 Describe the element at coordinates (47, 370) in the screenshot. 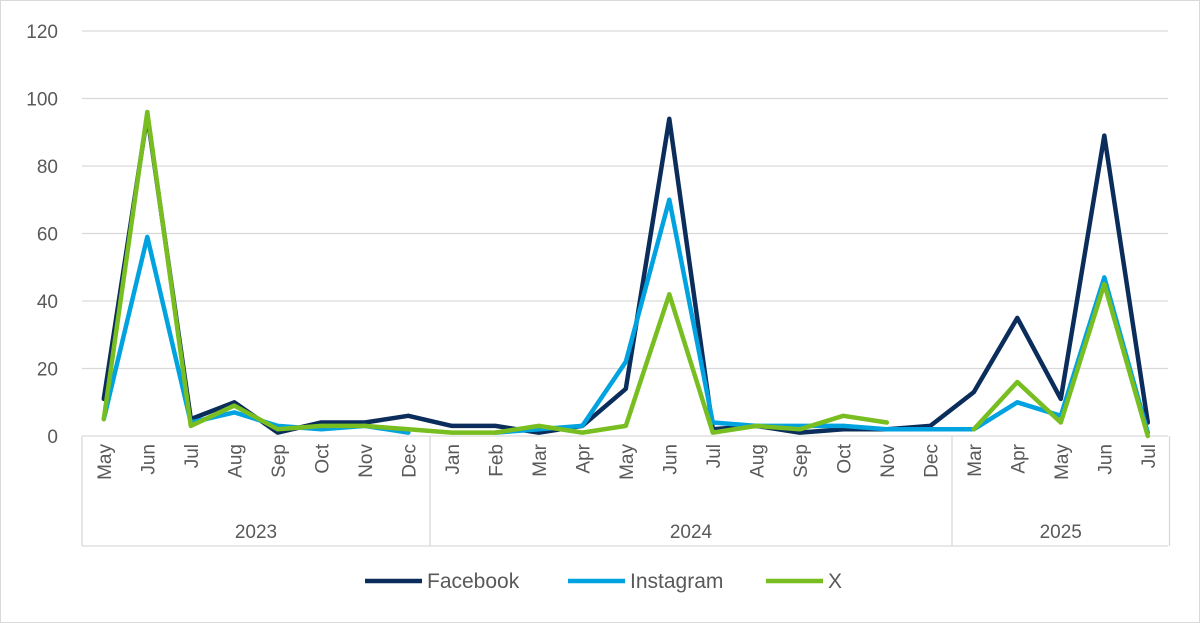

I see `y-tick-label: 20` at that location.